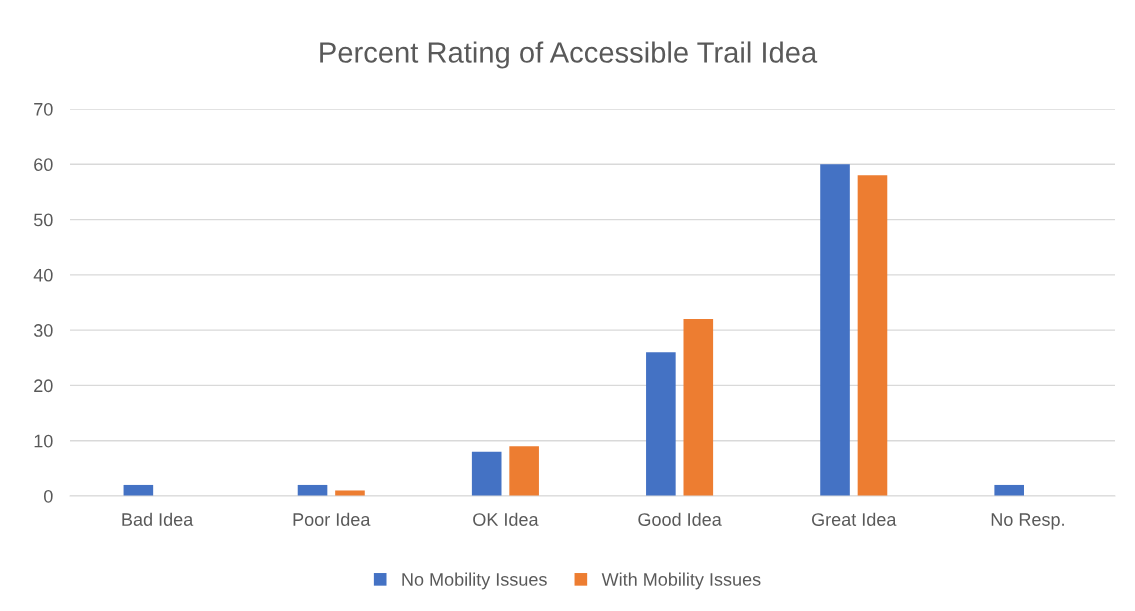  Describe the element at coordinates (43, 275) in the screenshot. I see `y-tick-label: 40` at that location.